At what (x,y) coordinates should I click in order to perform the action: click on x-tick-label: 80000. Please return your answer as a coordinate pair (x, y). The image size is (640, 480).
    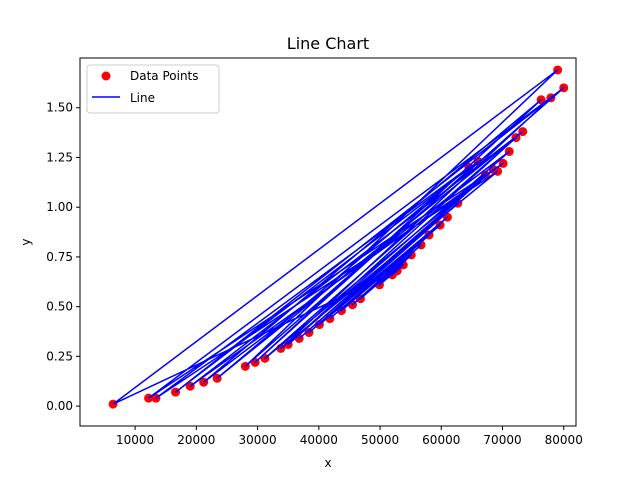
    Looking at the image, I should click on (564, 440).